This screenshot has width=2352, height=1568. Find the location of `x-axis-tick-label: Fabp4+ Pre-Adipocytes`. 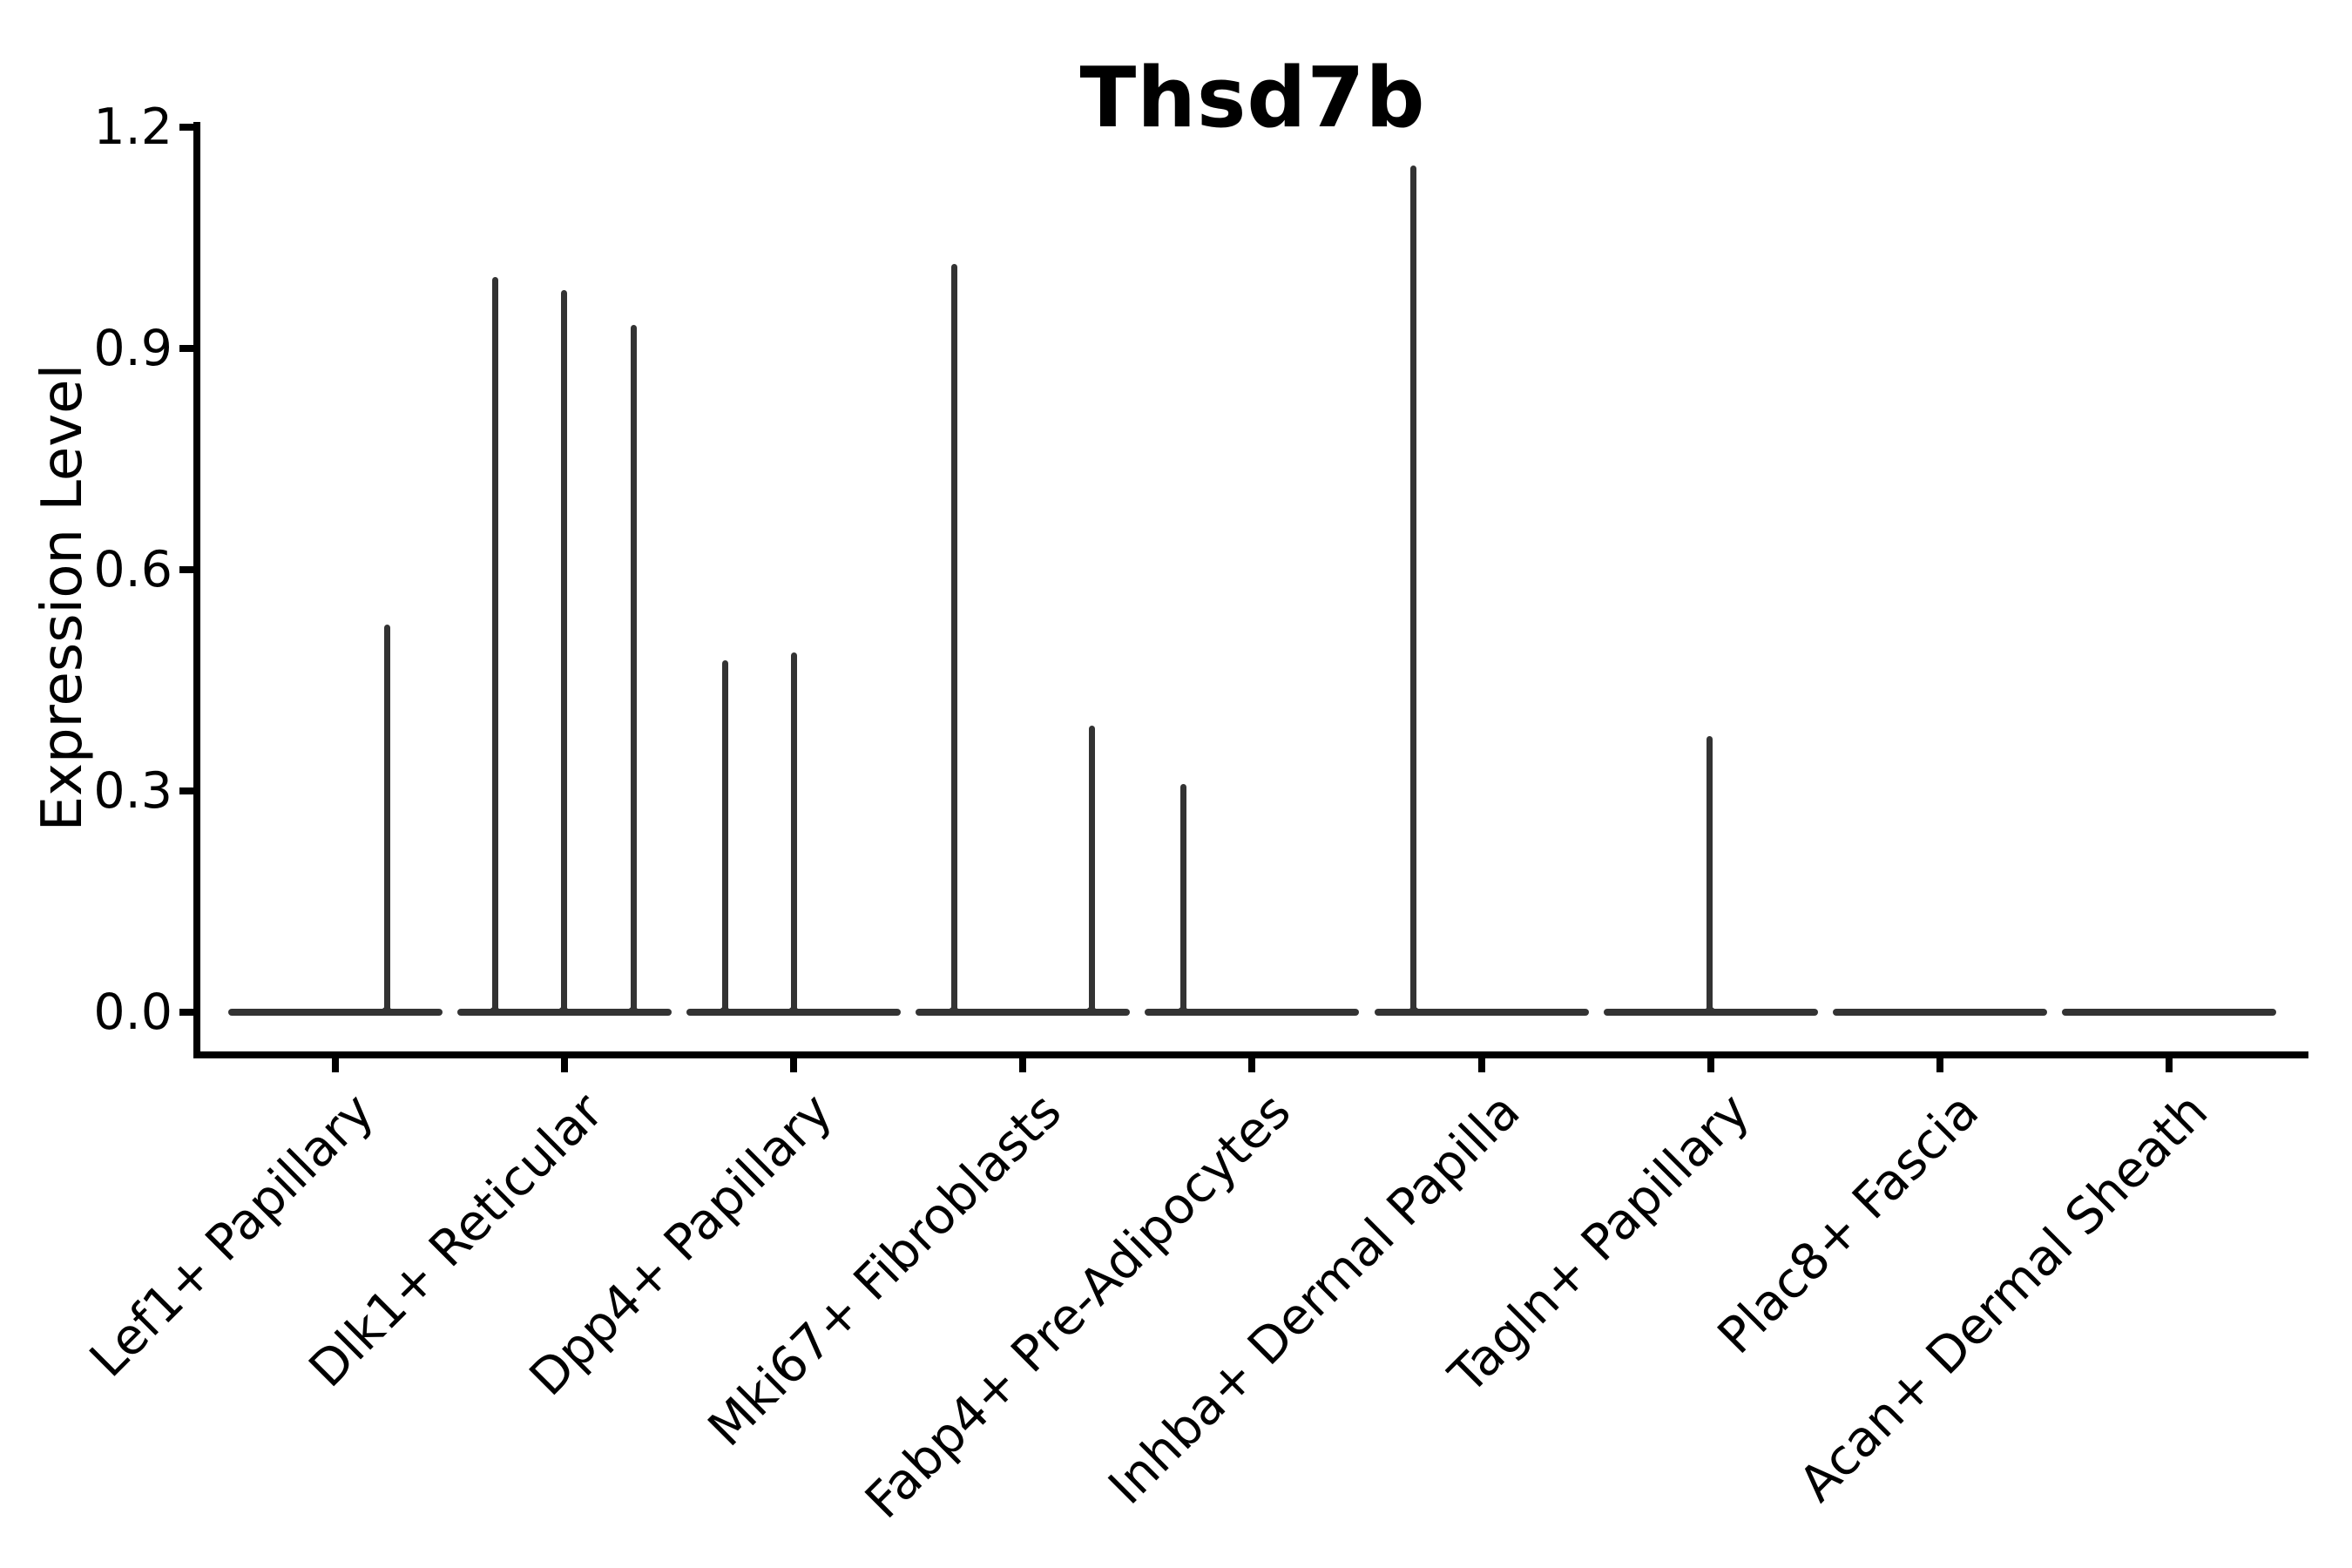

x-axis-tick-label: Fabp4+ Pre-Adipocytes is located at coordinates (1078, 1306).